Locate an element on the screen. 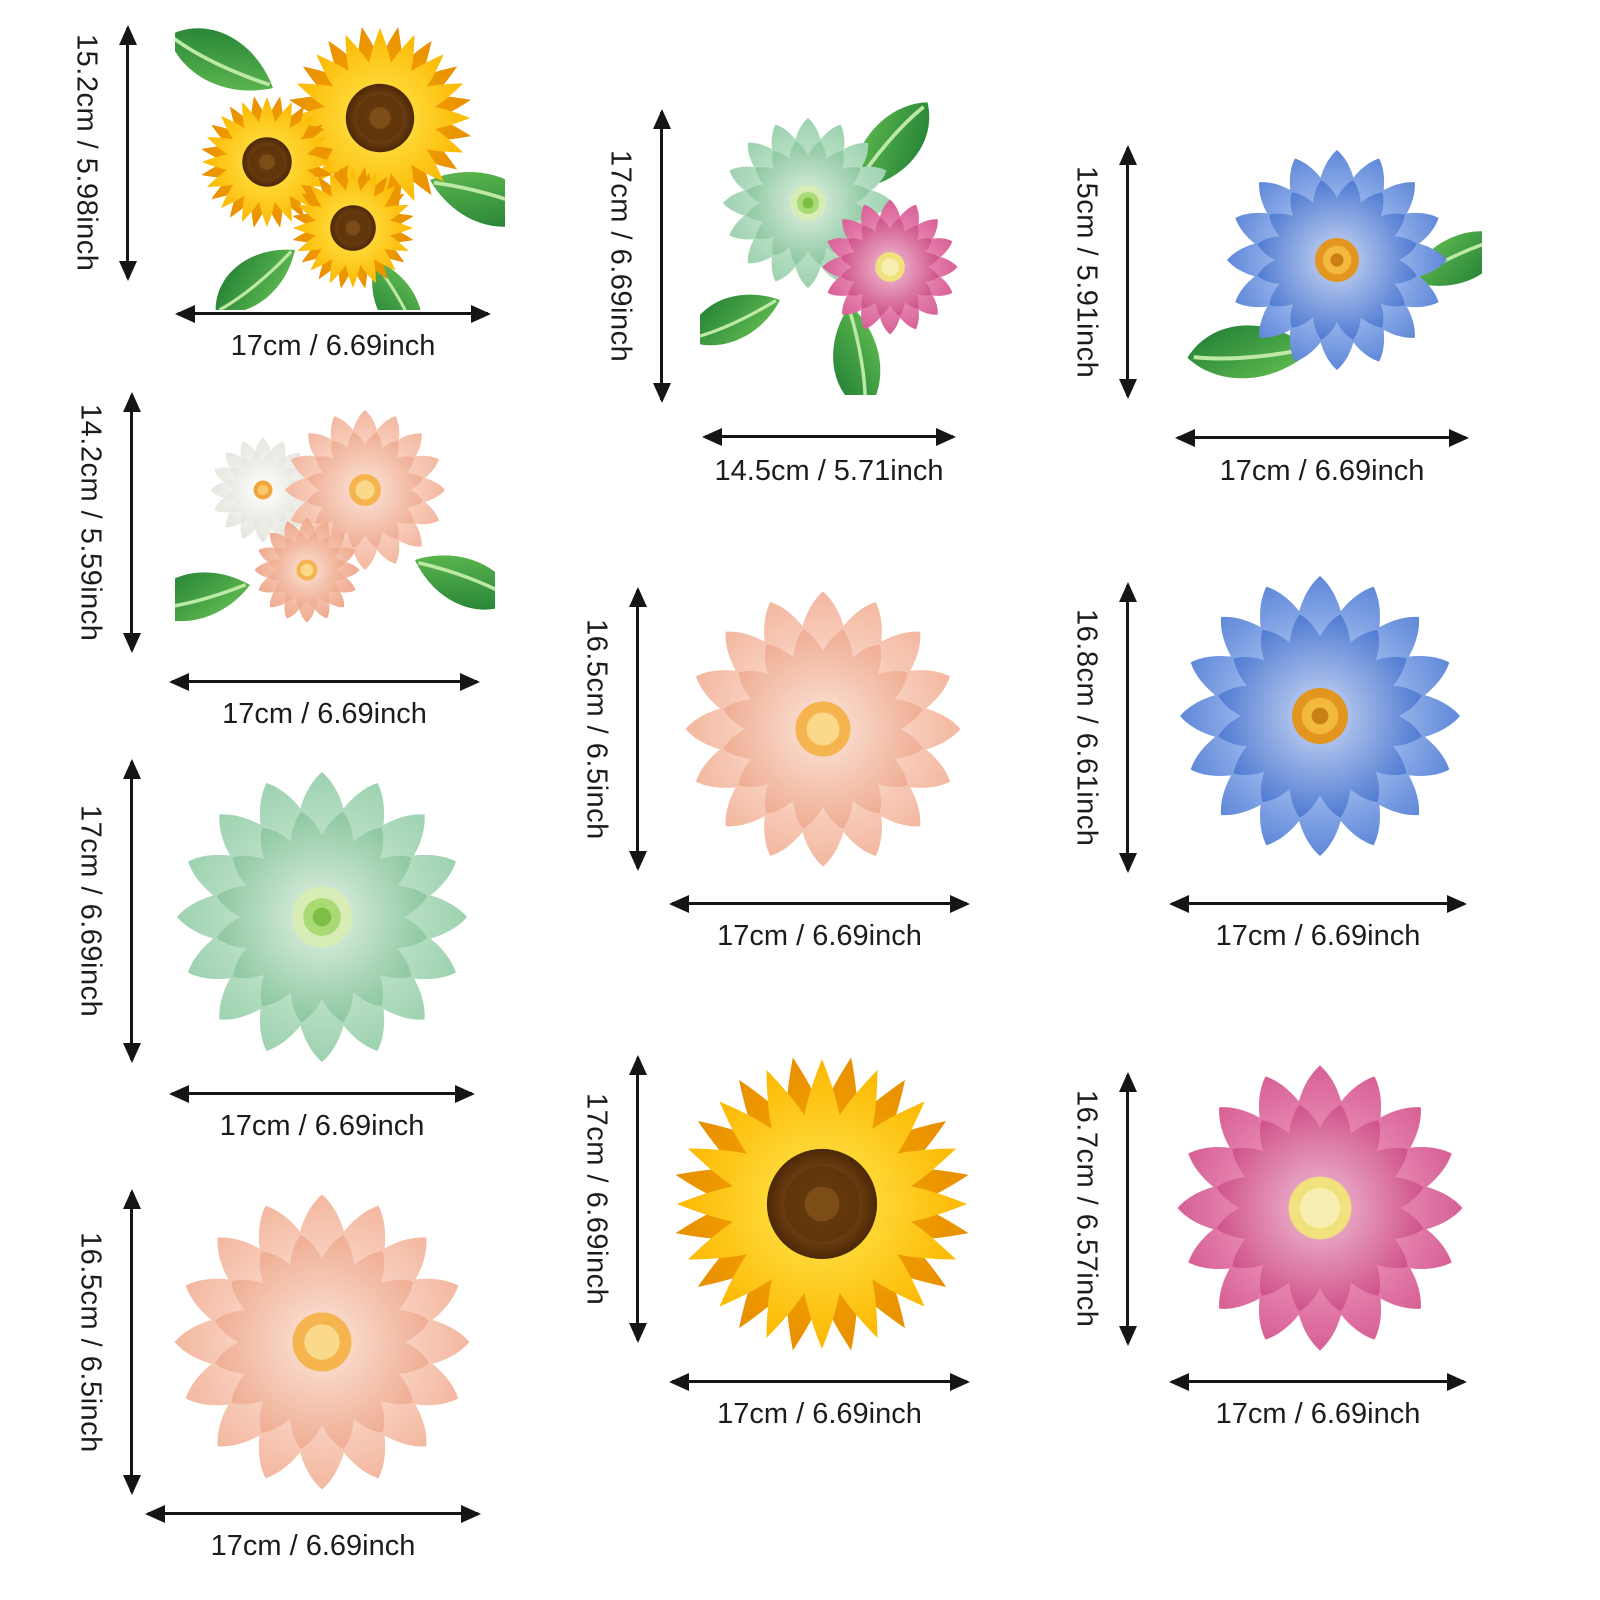  sunflower-image is located at coordinates (822, 1202).